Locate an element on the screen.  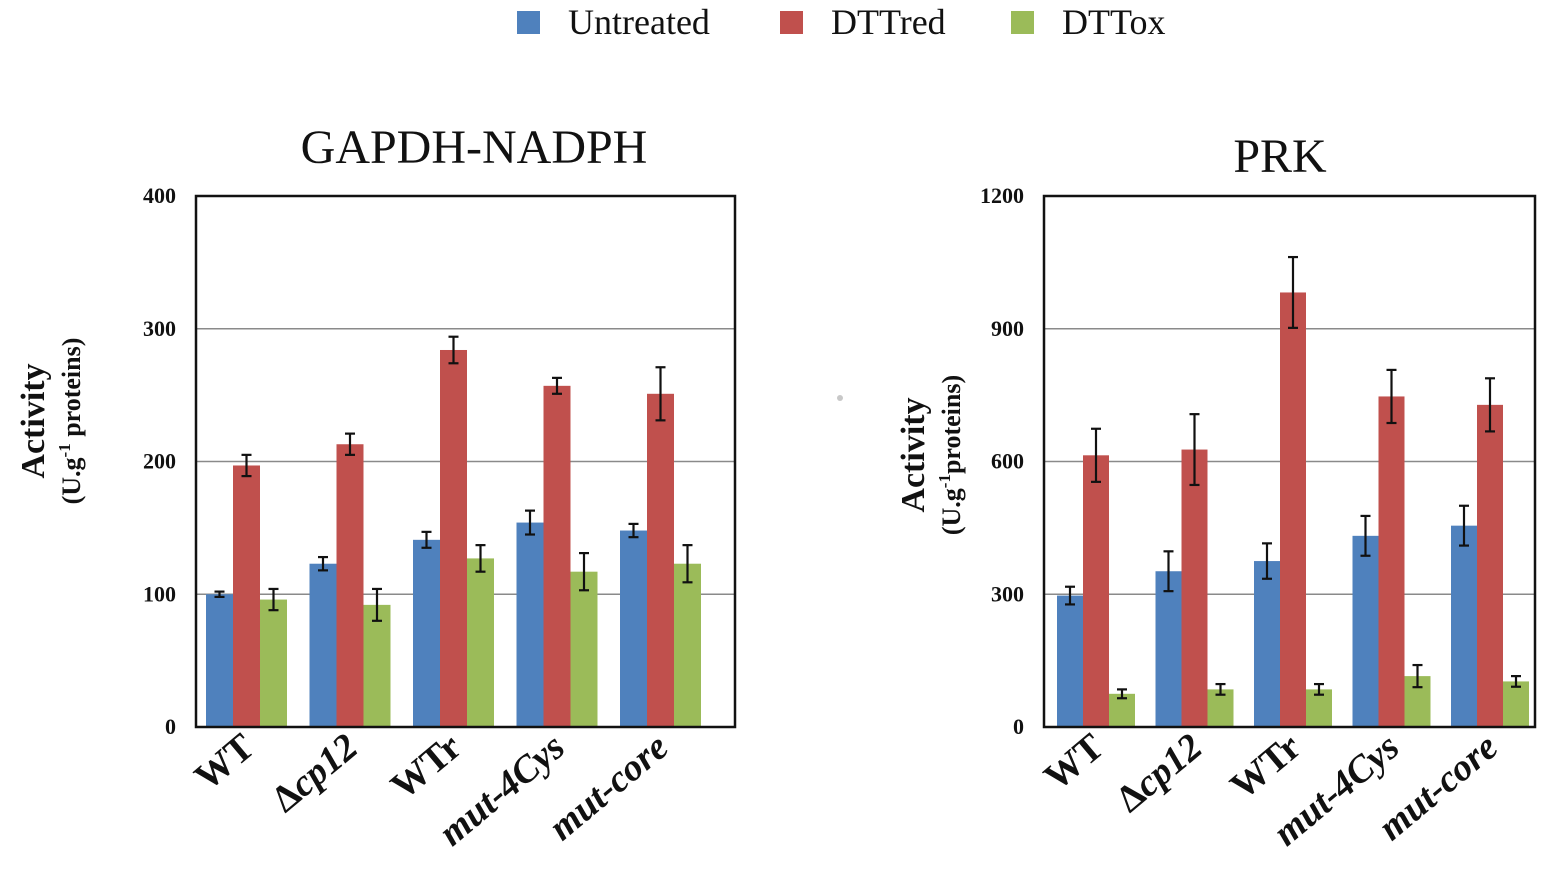
x-category-body: WTr is located at coordinates (426, 767).